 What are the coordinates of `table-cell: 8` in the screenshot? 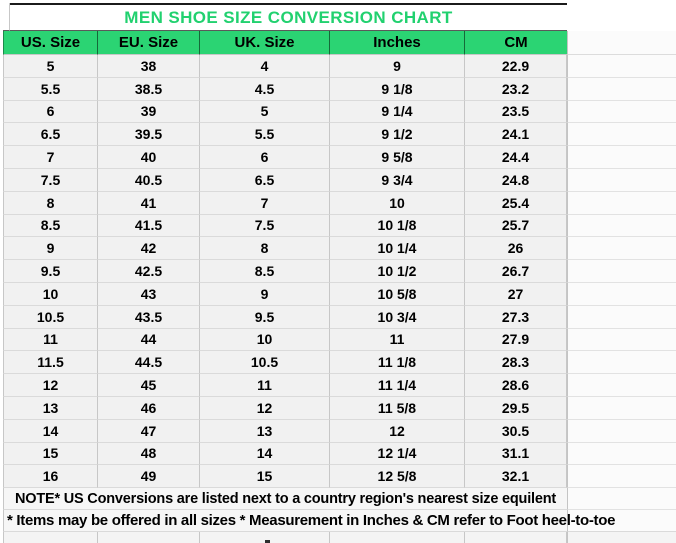 It's located at (50, 203).